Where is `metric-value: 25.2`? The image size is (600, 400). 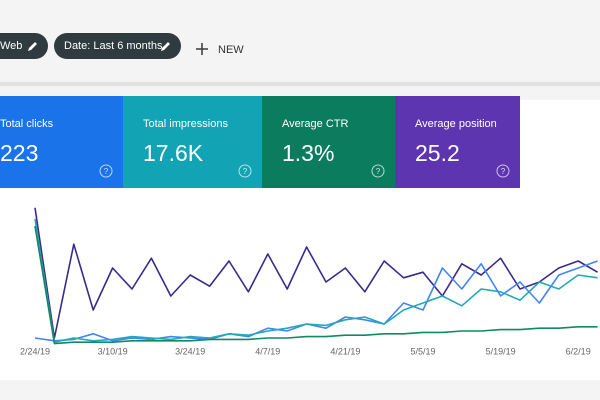
metric-value: 25.2 is located at coordinates (437, 153).